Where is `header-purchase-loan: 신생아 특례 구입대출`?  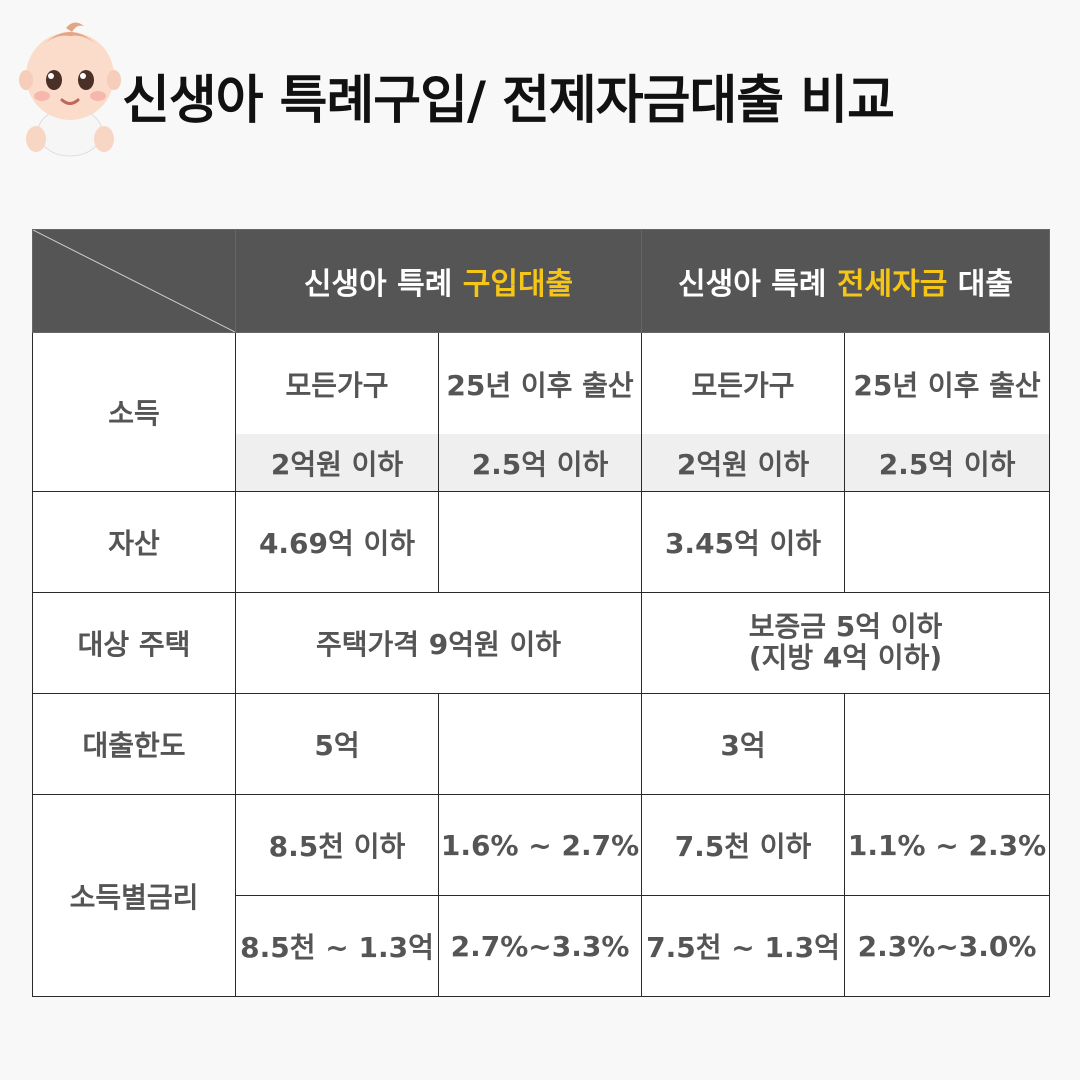 header-purchase-loan: 신생아 특례 구입대출 is located at coordinates (438, 281).